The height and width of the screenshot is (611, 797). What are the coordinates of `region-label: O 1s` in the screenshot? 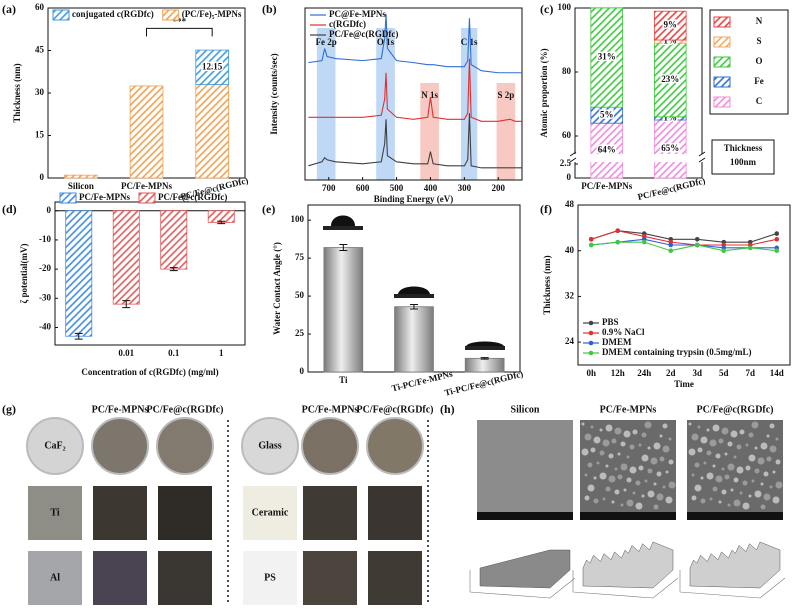 It's located at (386, 42).